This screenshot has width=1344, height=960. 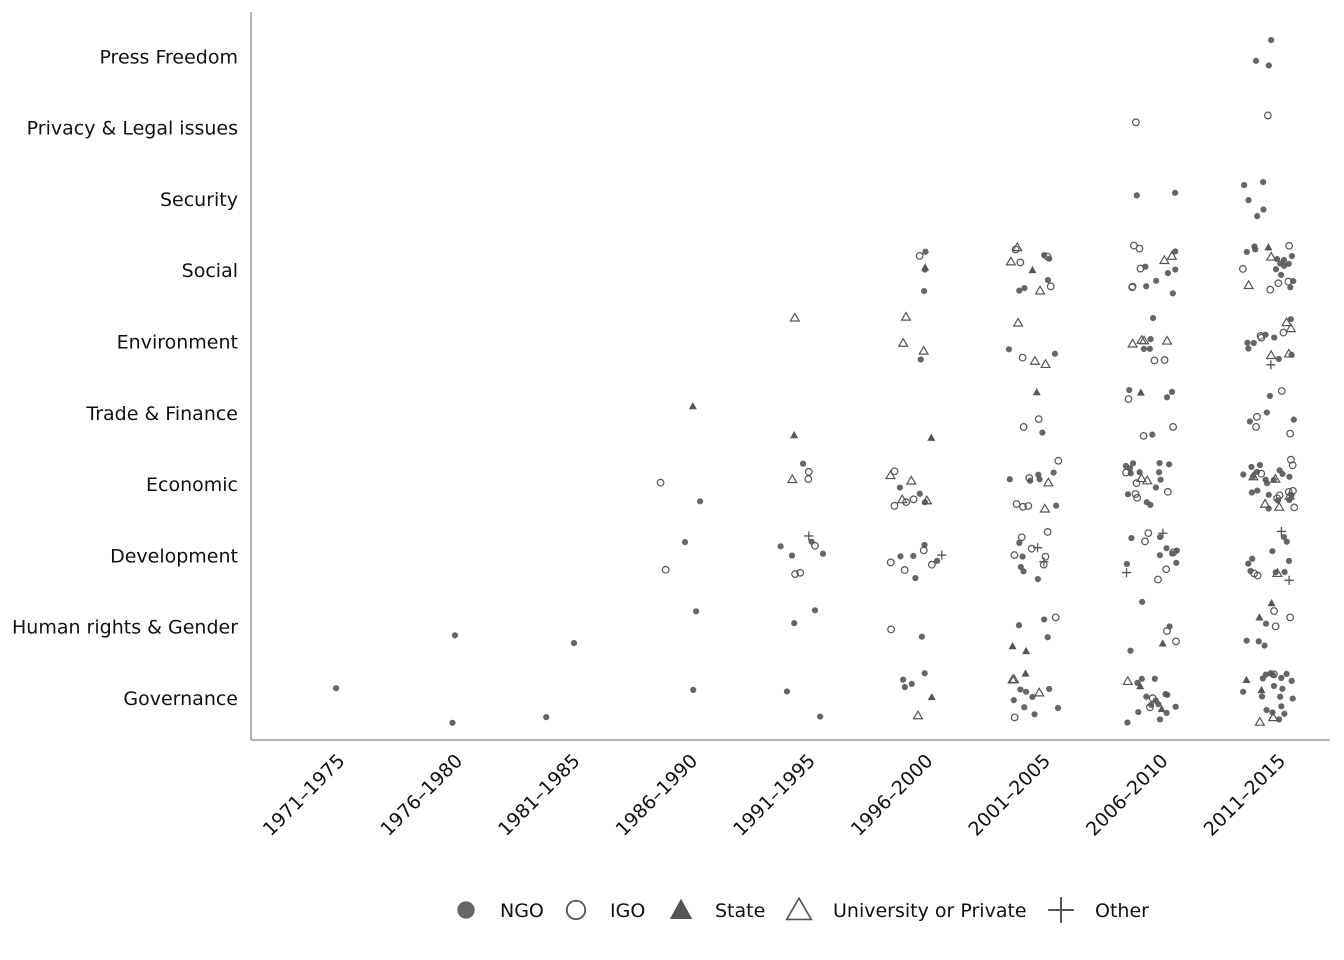 What do you see at coordinates (1127, 795) in the screenshot?
I see `x-tick-label: 2006–2010` at bounding box center [1127, 795].